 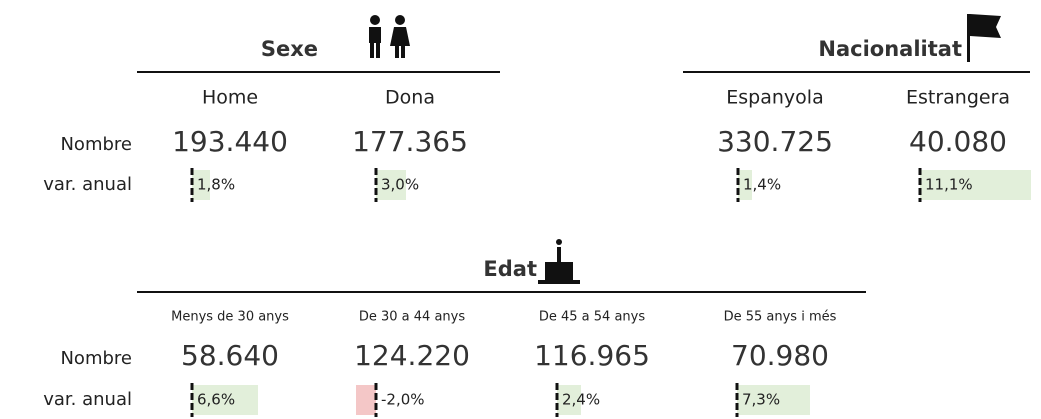 What do you see at coordinates (559, 261) in the screenshot?
I see `icon-cake` at bounding box center [559, 261].